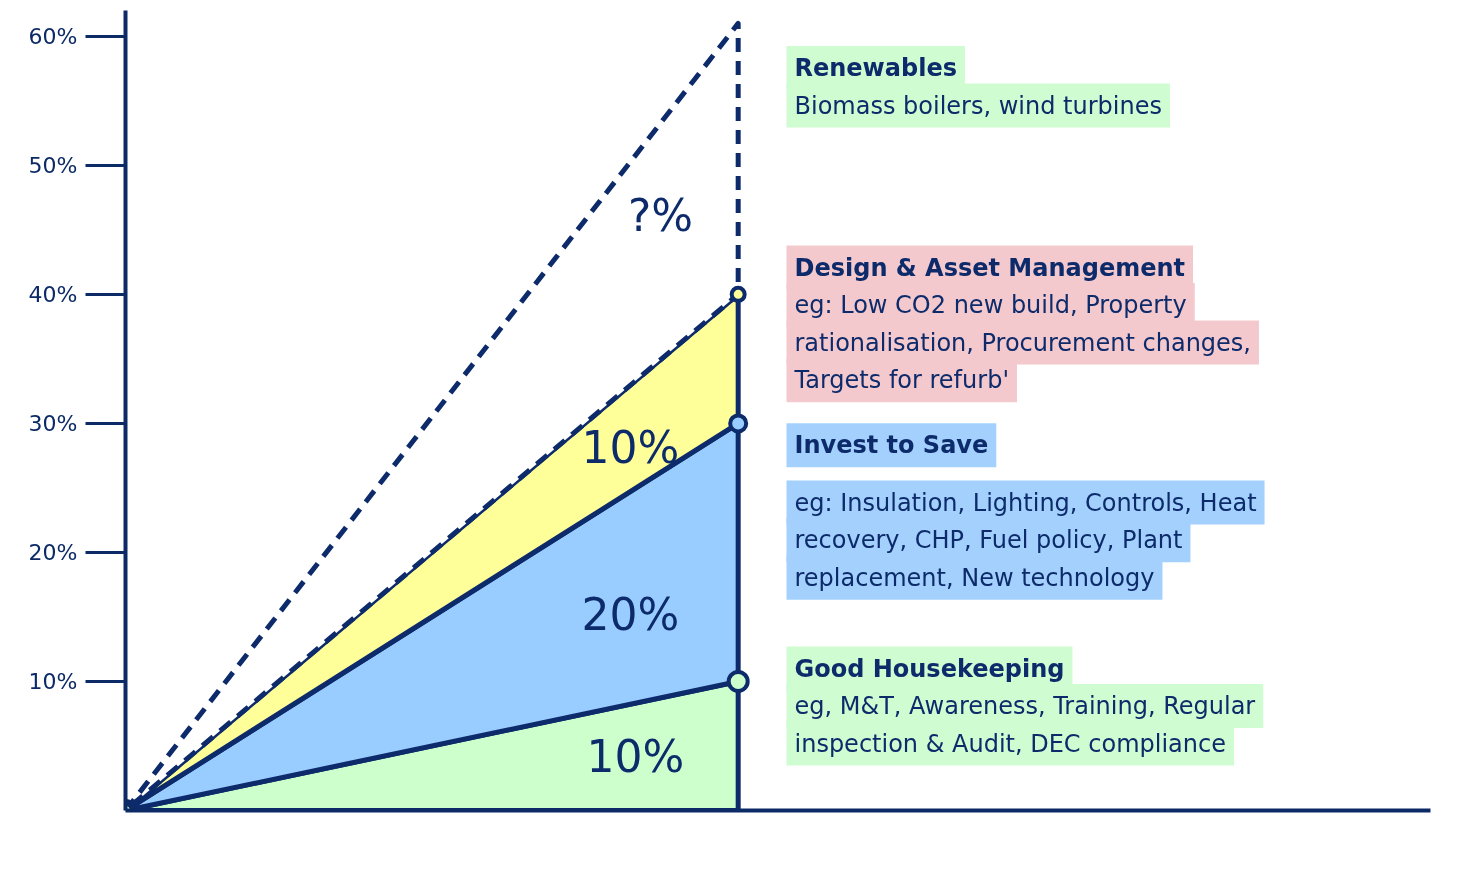 This screenshot has height=869, width=1467. I want to click on y-tick-label: 30%, so click(53, 423).